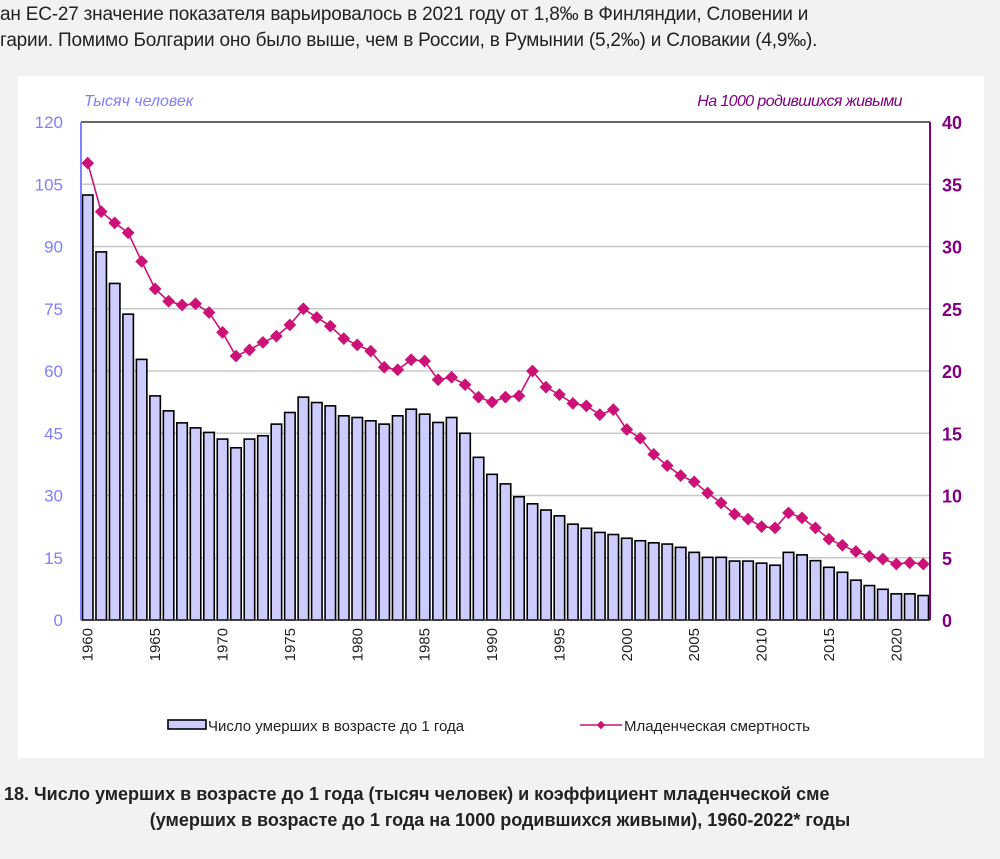 The image size is (1000, 859). I want to click on bar-1973, so click(262, 527).